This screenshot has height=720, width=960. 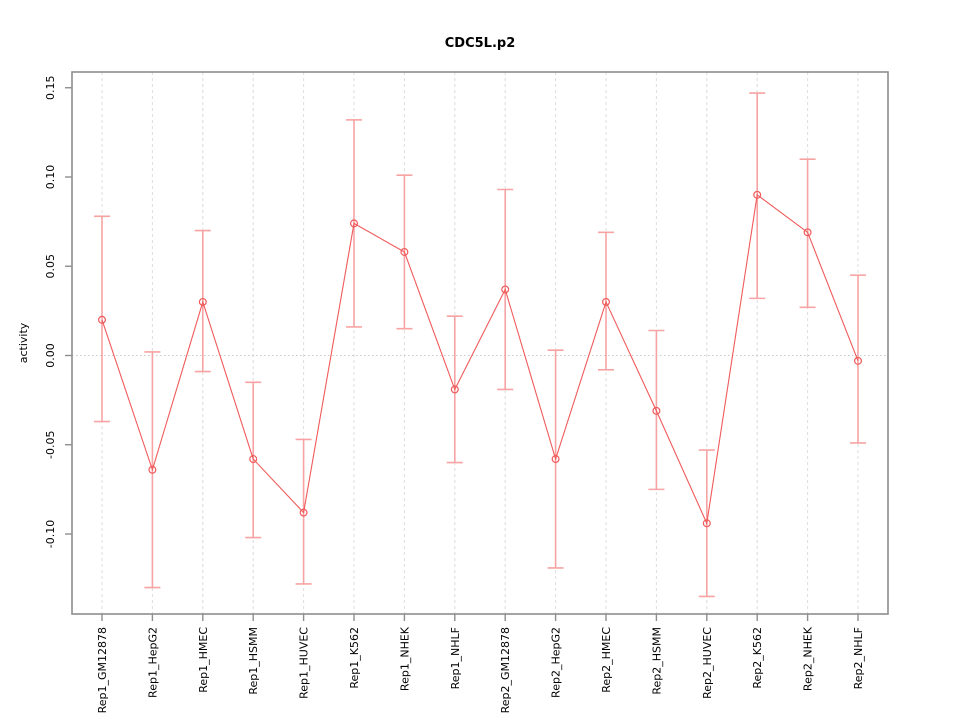 What do you see at coordinates (23, 342) in the screenshot?
I see `y-axis-title: activity` at bounding box center [23, 342].